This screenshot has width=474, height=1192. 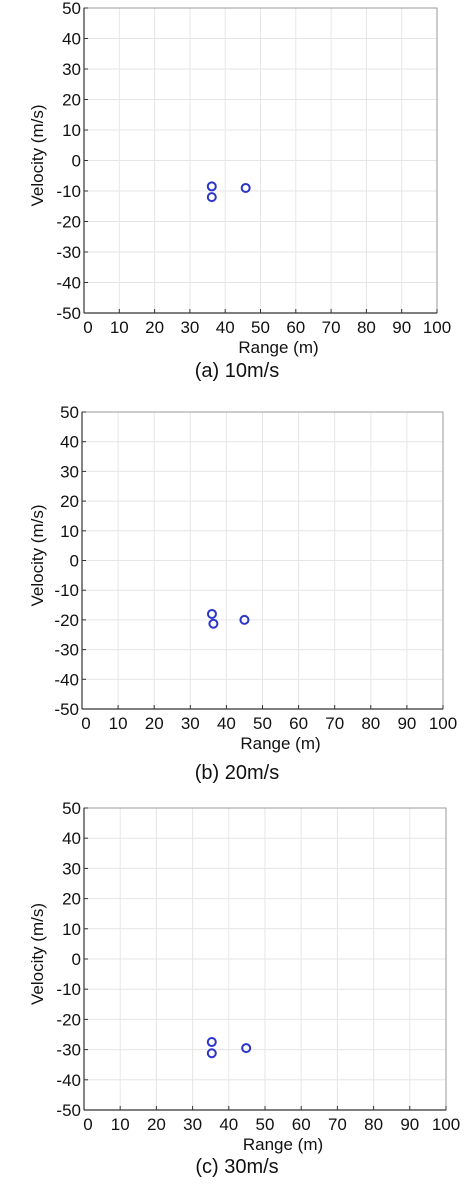 I want to click on chart-caption-b: (b) 20m/s, so click(x=237, y=773).